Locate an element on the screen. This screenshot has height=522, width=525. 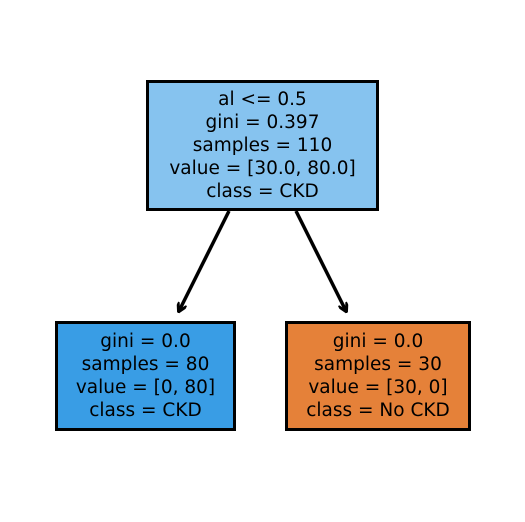
left-class: class = CKD is located at coordinates (145, 410).